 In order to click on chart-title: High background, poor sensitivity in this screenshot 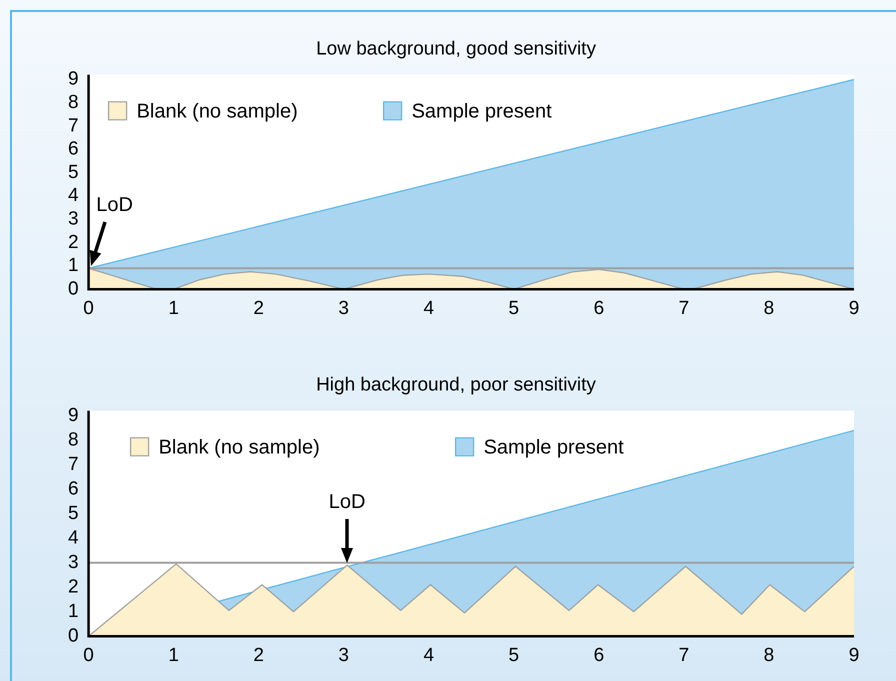, I will do `click(456, 385)`.